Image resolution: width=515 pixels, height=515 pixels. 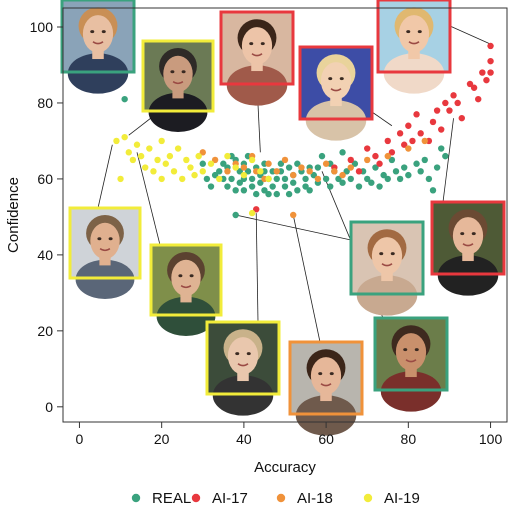 I want to click on y-tick-label: 20, so click(x=45, y=331).